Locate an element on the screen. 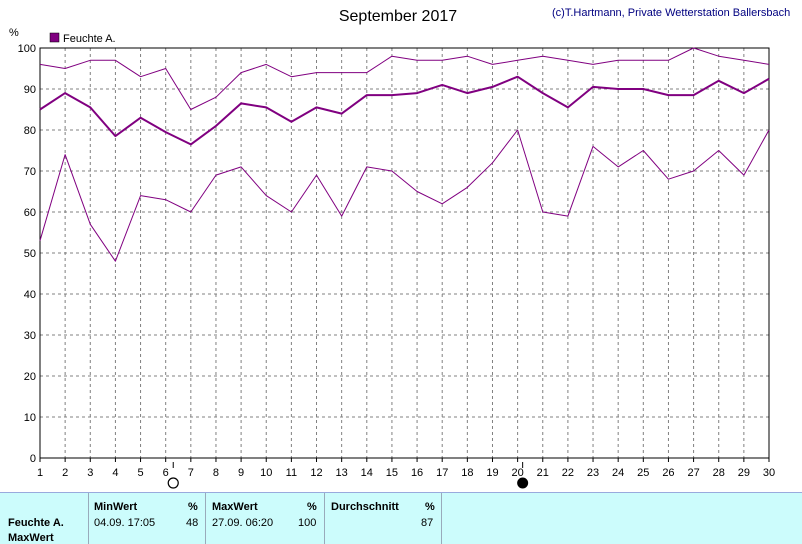 The height and width of the screenshot is (544, 802). min-header: MinWert is located at coordinates (116, 507).